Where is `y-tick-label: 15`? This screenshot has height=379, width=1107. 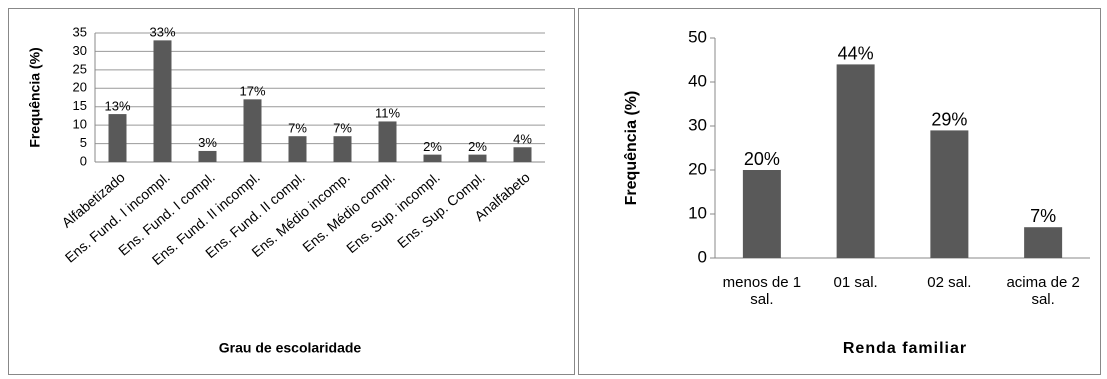 y-tick-label: 15 is located at coordinates (80, 105).